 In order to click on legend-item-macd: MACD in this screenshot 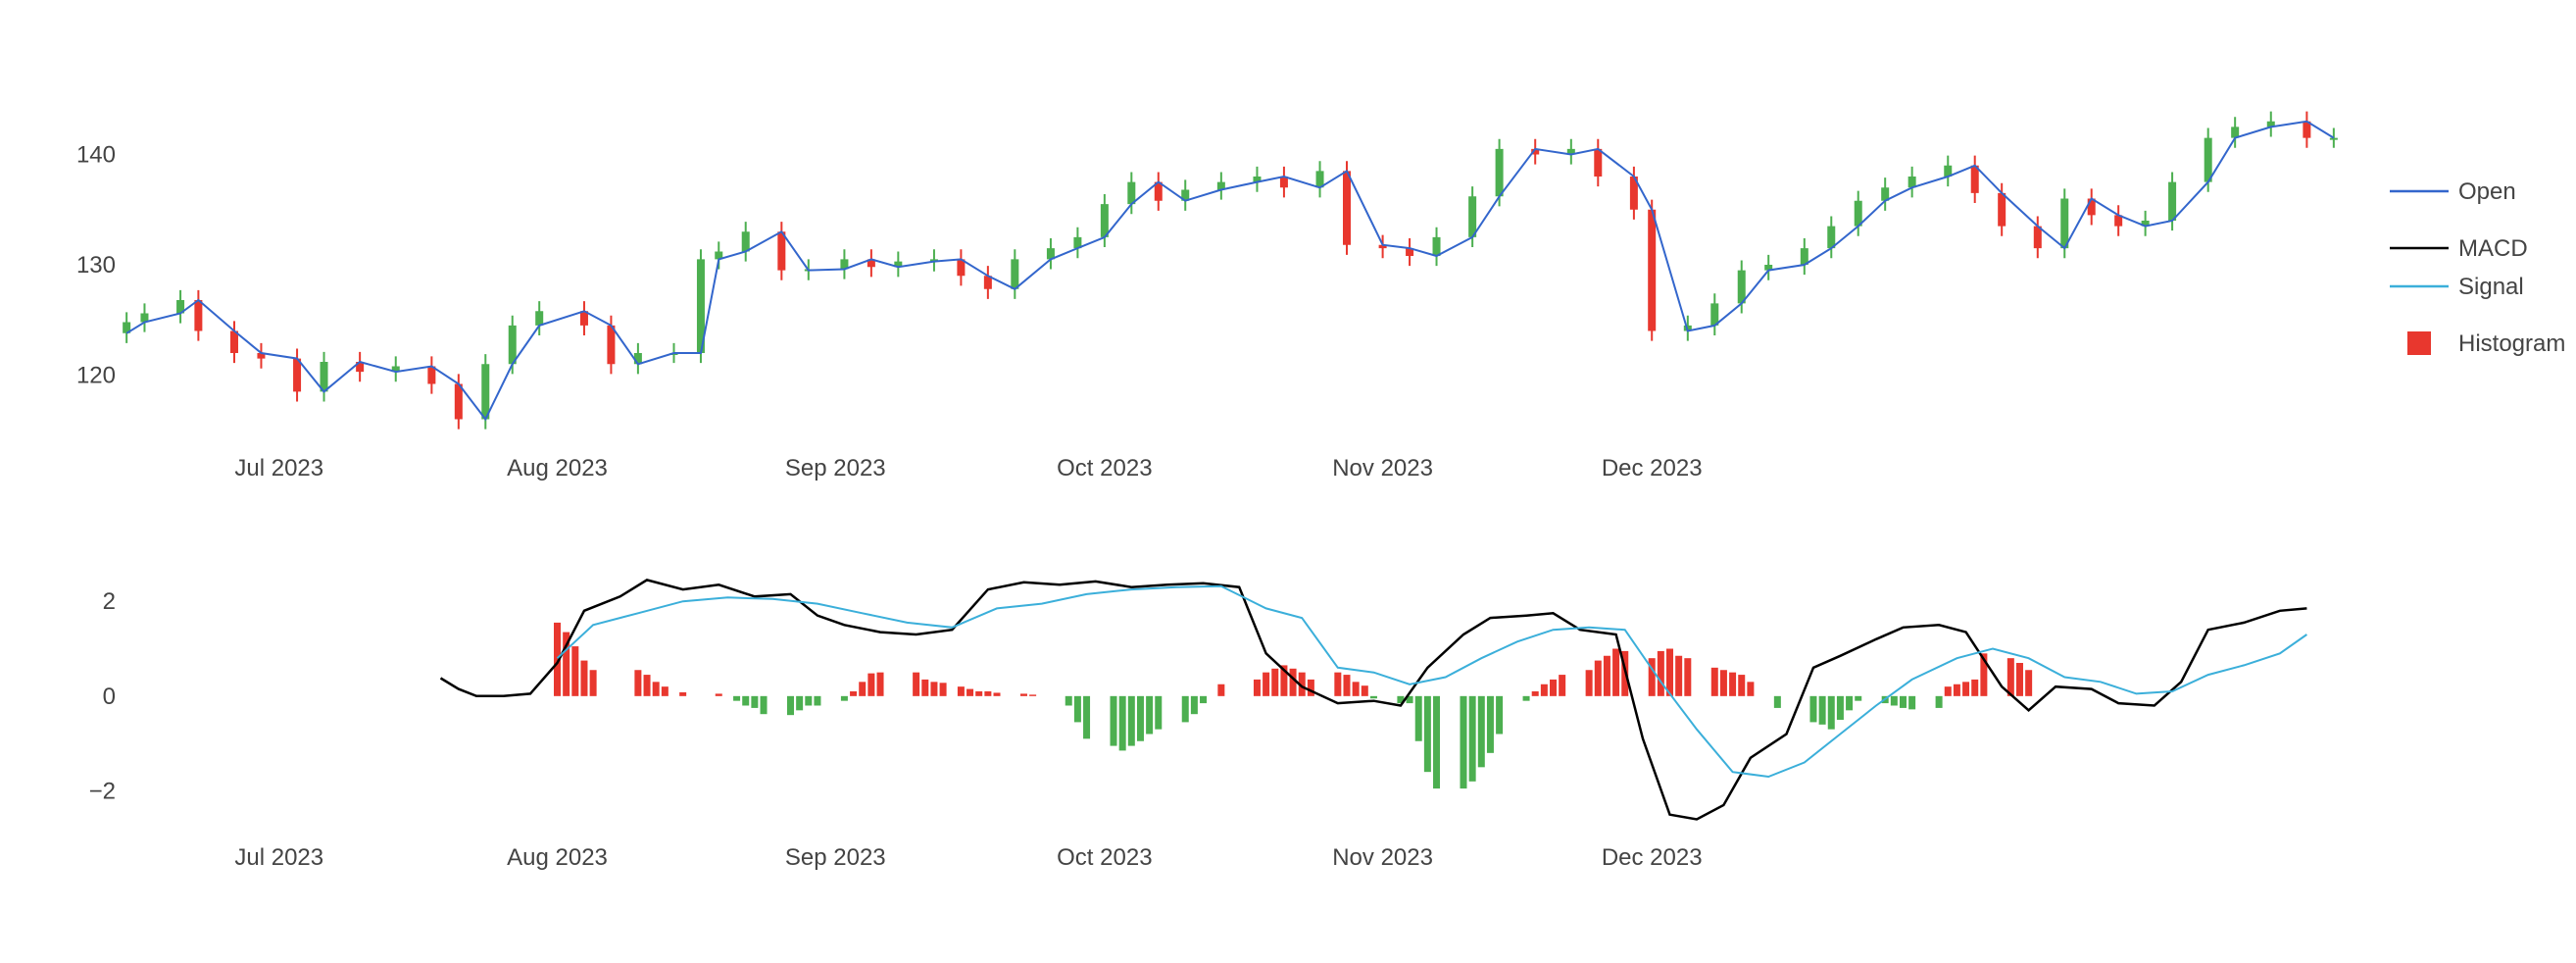, I will do `click(2459, 248)`.